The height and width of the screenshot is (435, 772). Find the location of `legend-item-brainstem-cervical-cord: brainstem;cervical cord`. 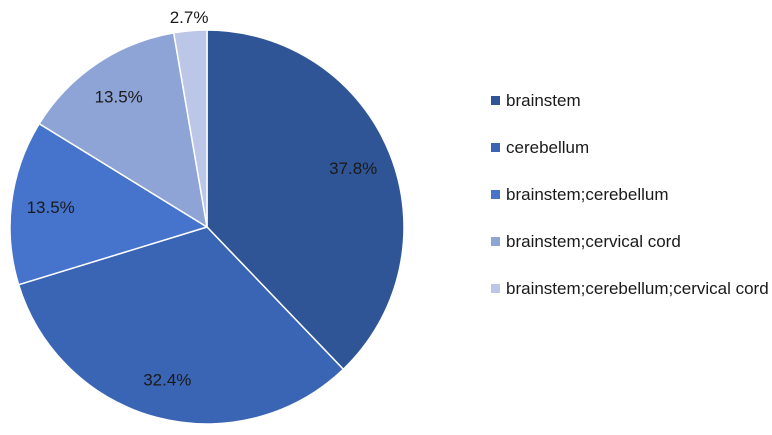

legend-item-brainstem-cervical-cord: brainstem;cervical cord is located at coordinates (630, 241).